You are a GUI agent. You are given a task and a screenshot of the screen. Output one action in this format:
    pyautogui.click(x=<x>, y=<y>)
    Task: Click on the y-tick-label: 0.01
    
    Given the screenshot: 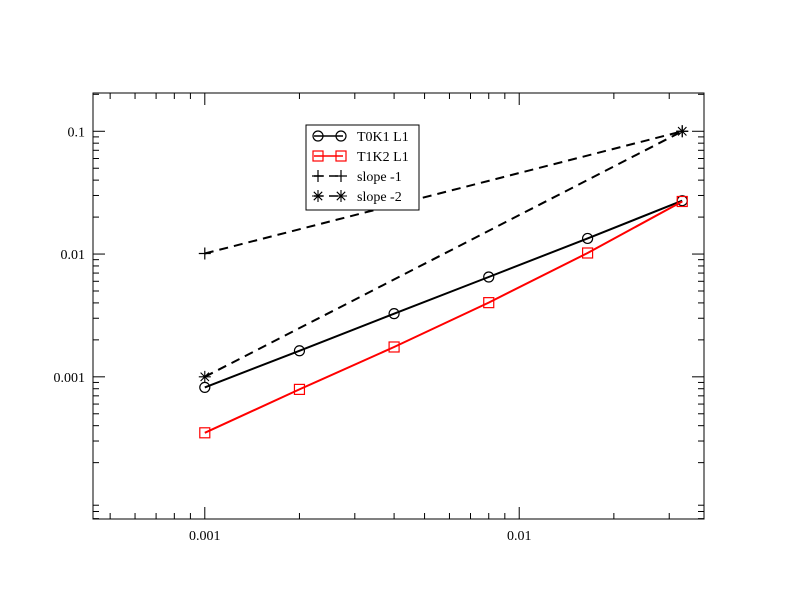 What is the action you would take?
    pyautogui.click(x=73, y=255)
    